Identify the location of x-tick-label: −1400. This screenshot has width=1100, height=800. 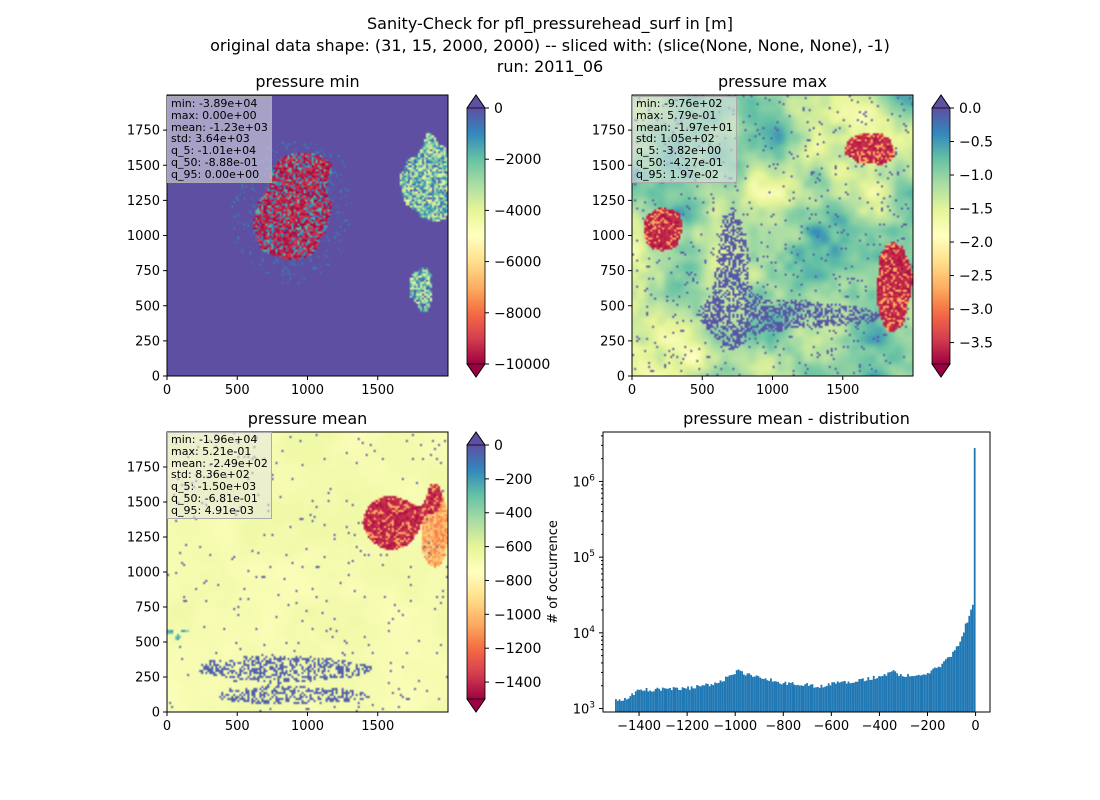
(639, 726).